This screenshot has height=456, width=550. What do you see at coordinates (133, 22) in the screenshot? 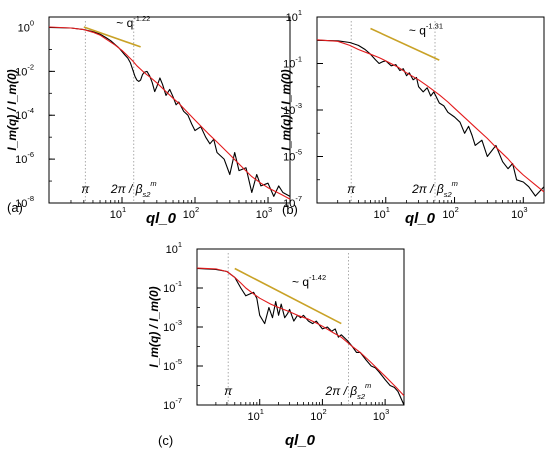
I see `slope-label: ~ q-1.22` at bounding box center [133, 22].